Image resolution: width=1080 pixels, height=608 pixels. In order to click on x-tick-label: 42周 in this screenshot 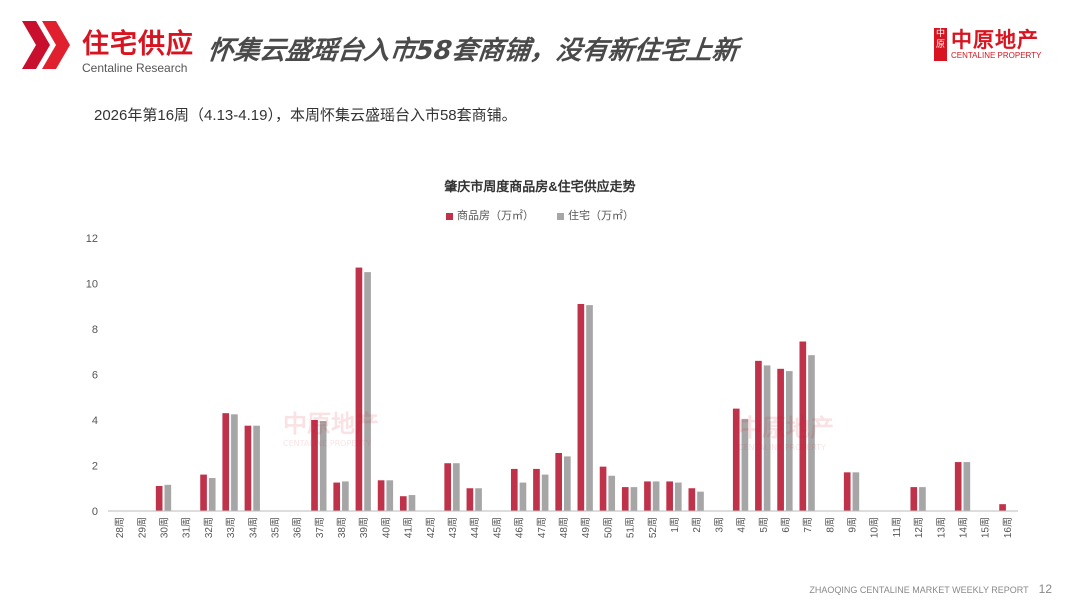, I will do `click(431, 527)`.